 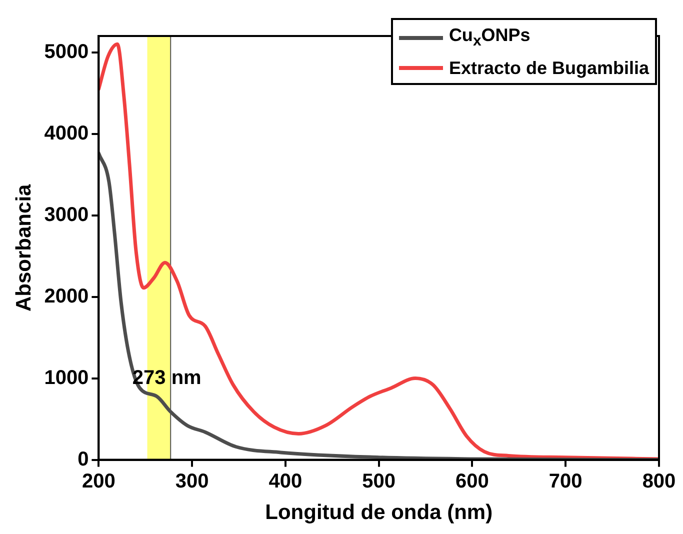 I want to click on y-tick-label: 1000, so click(x=66, y=377).